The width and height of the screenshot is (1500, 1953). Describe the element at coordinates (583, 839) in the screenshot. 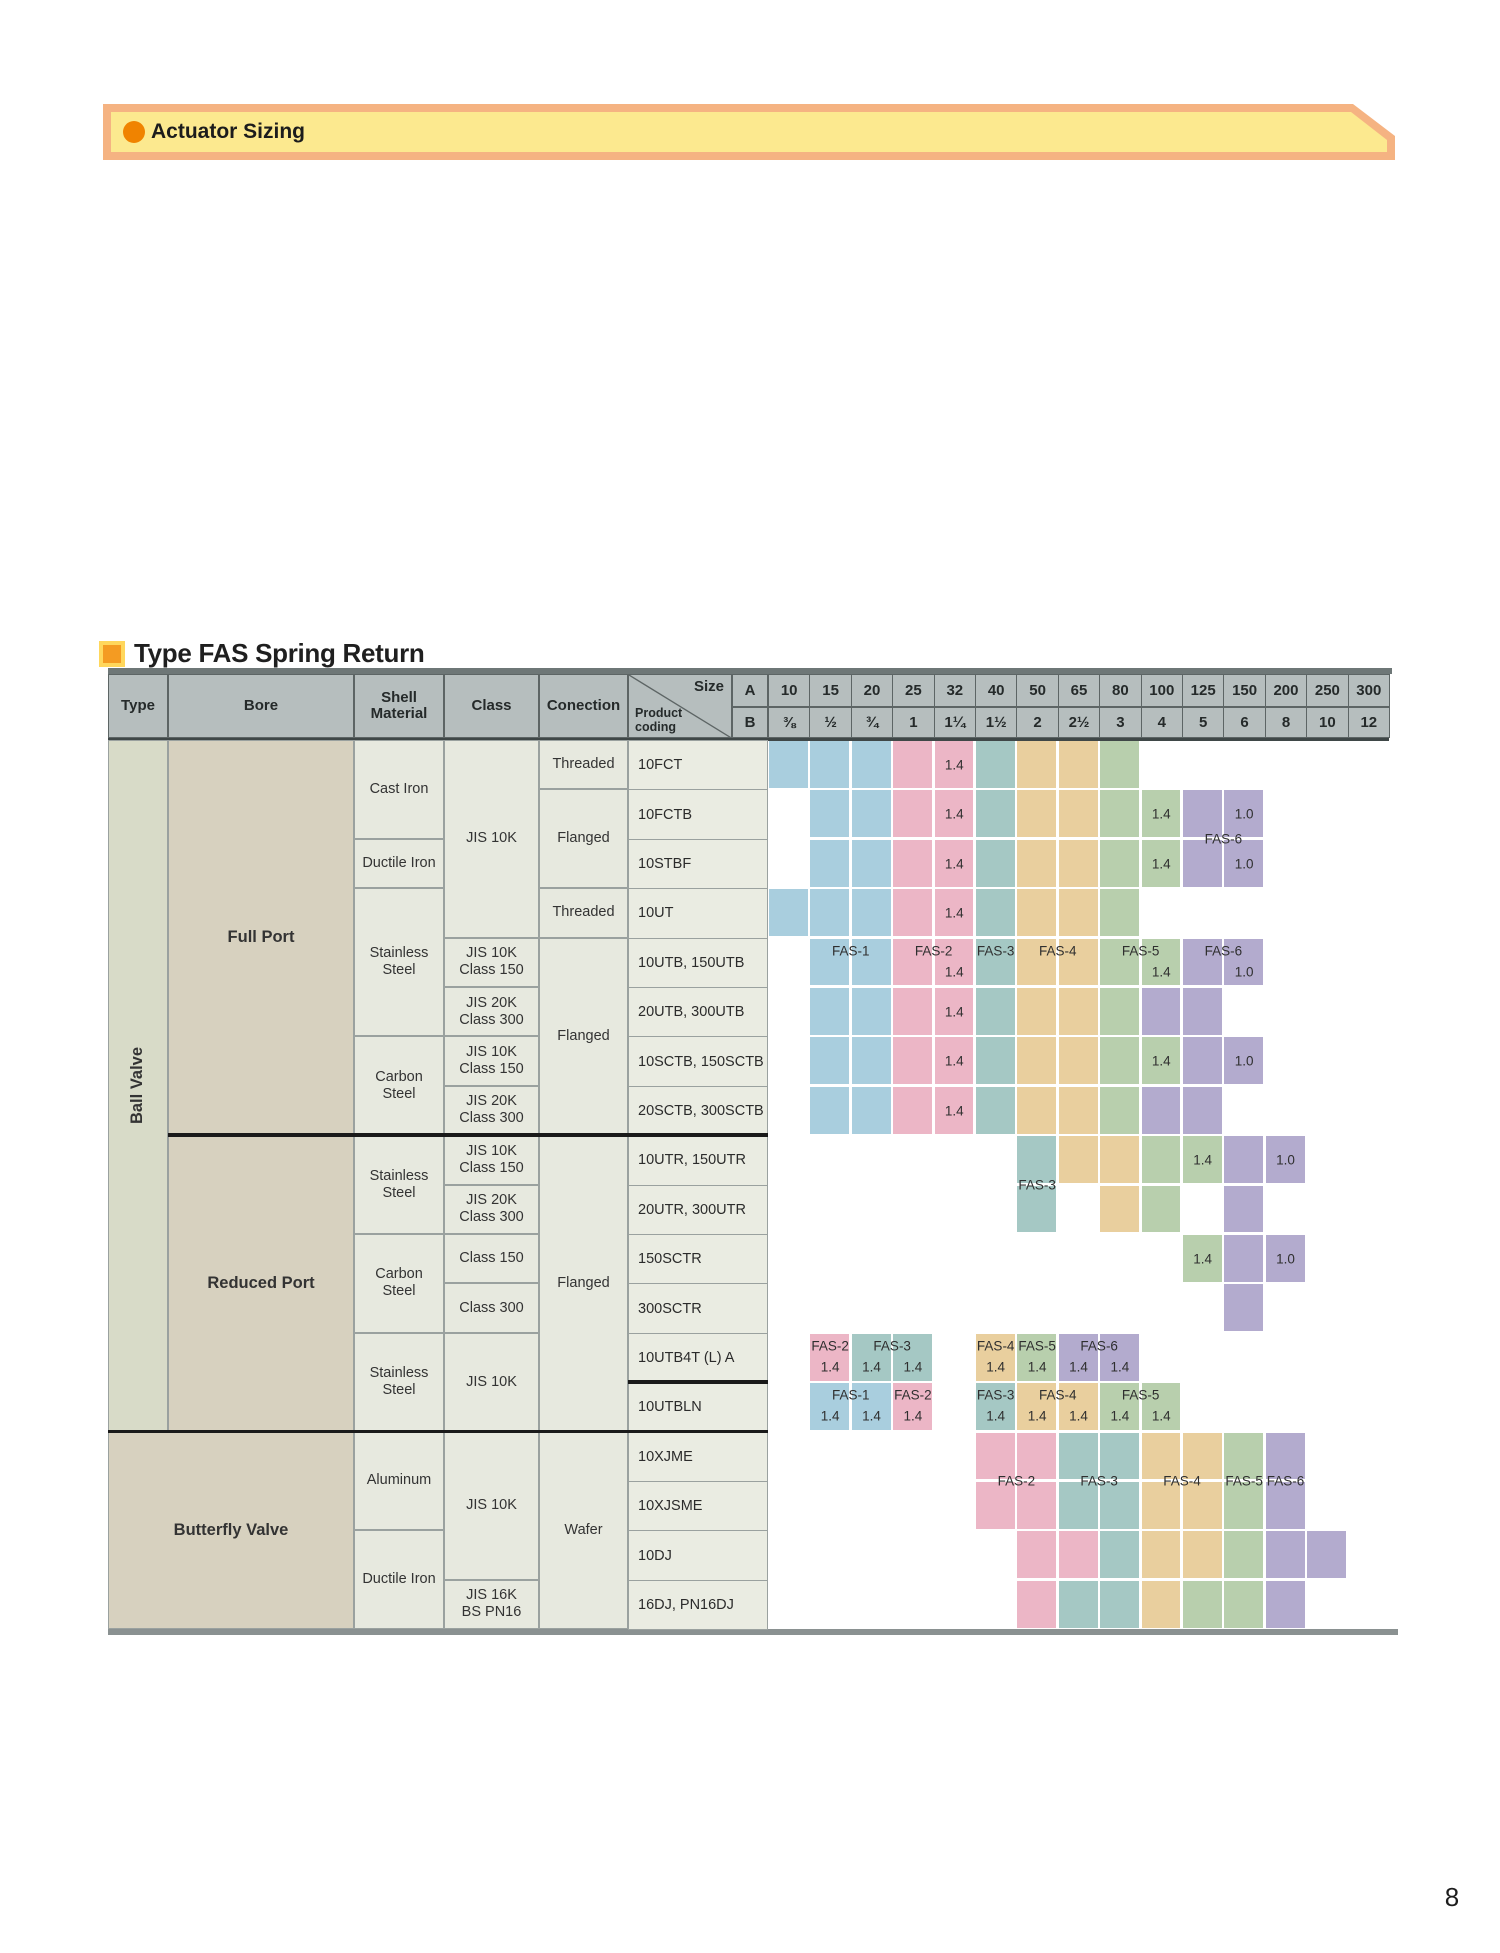

I see `left-cell-flanged: Flanged` at that location.